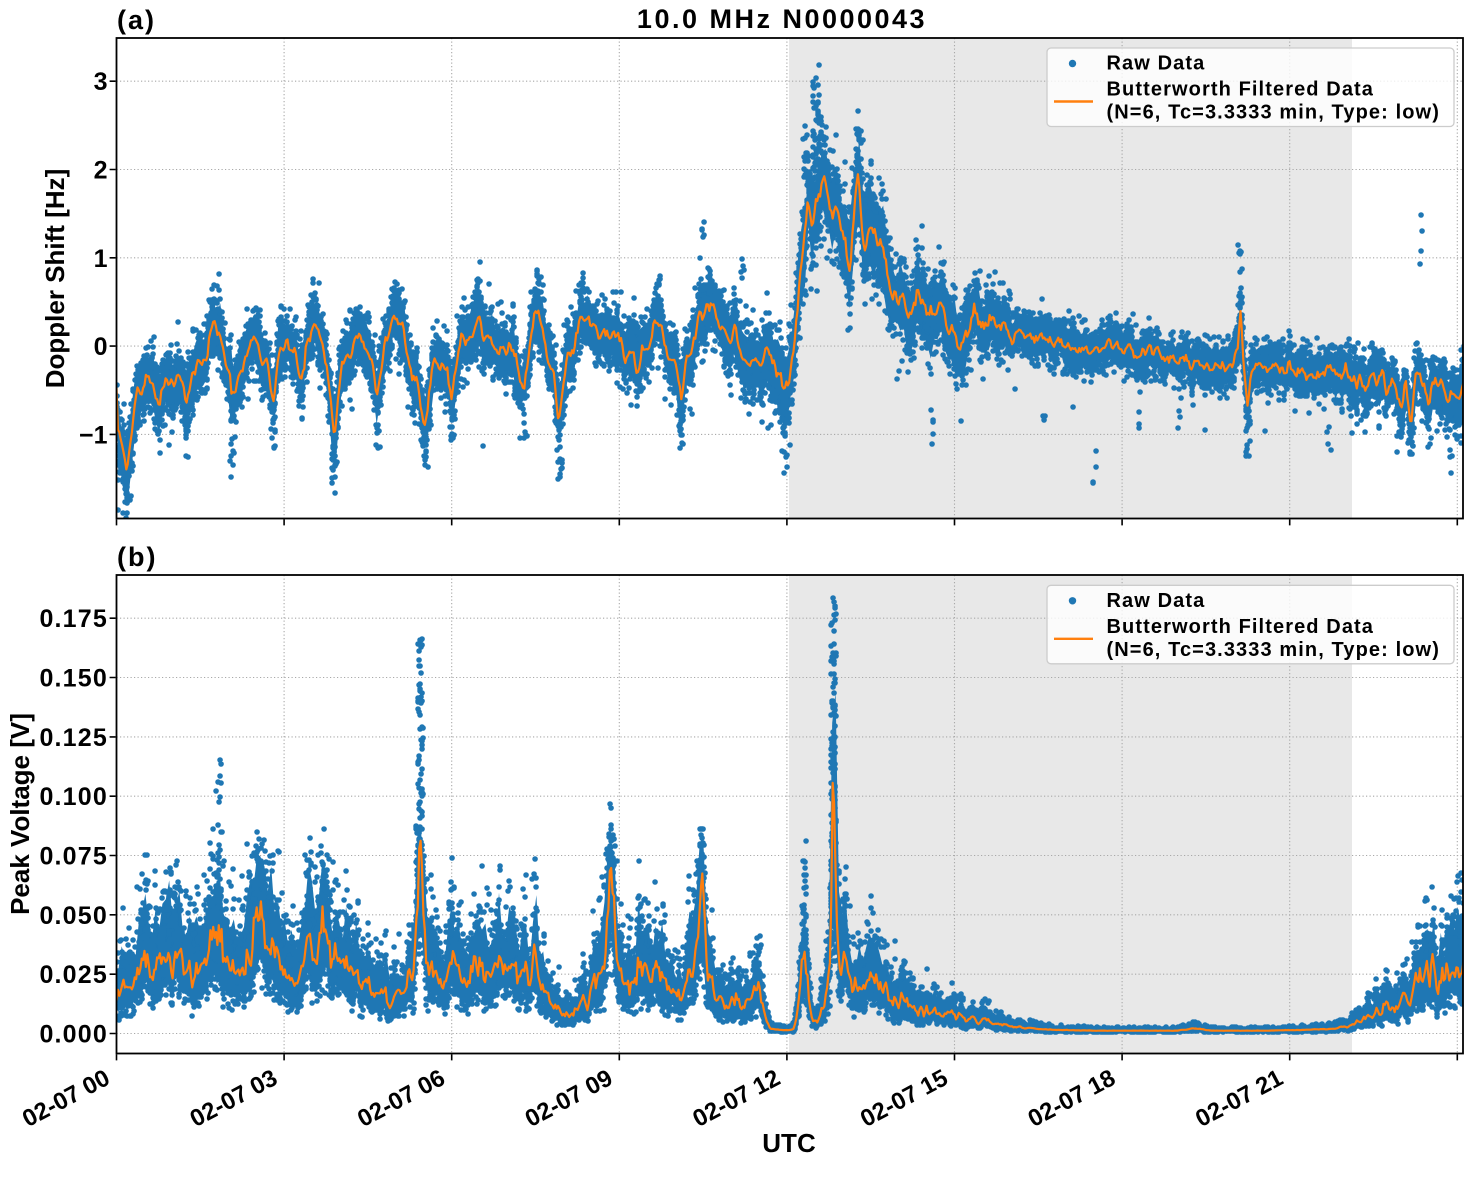 The width and height of the screenshot is (1472, 1177). What do you see at coordinates (73, 975) in the screenshot?
I see `svg-text: 0.025` at bounding box center [73, 975].